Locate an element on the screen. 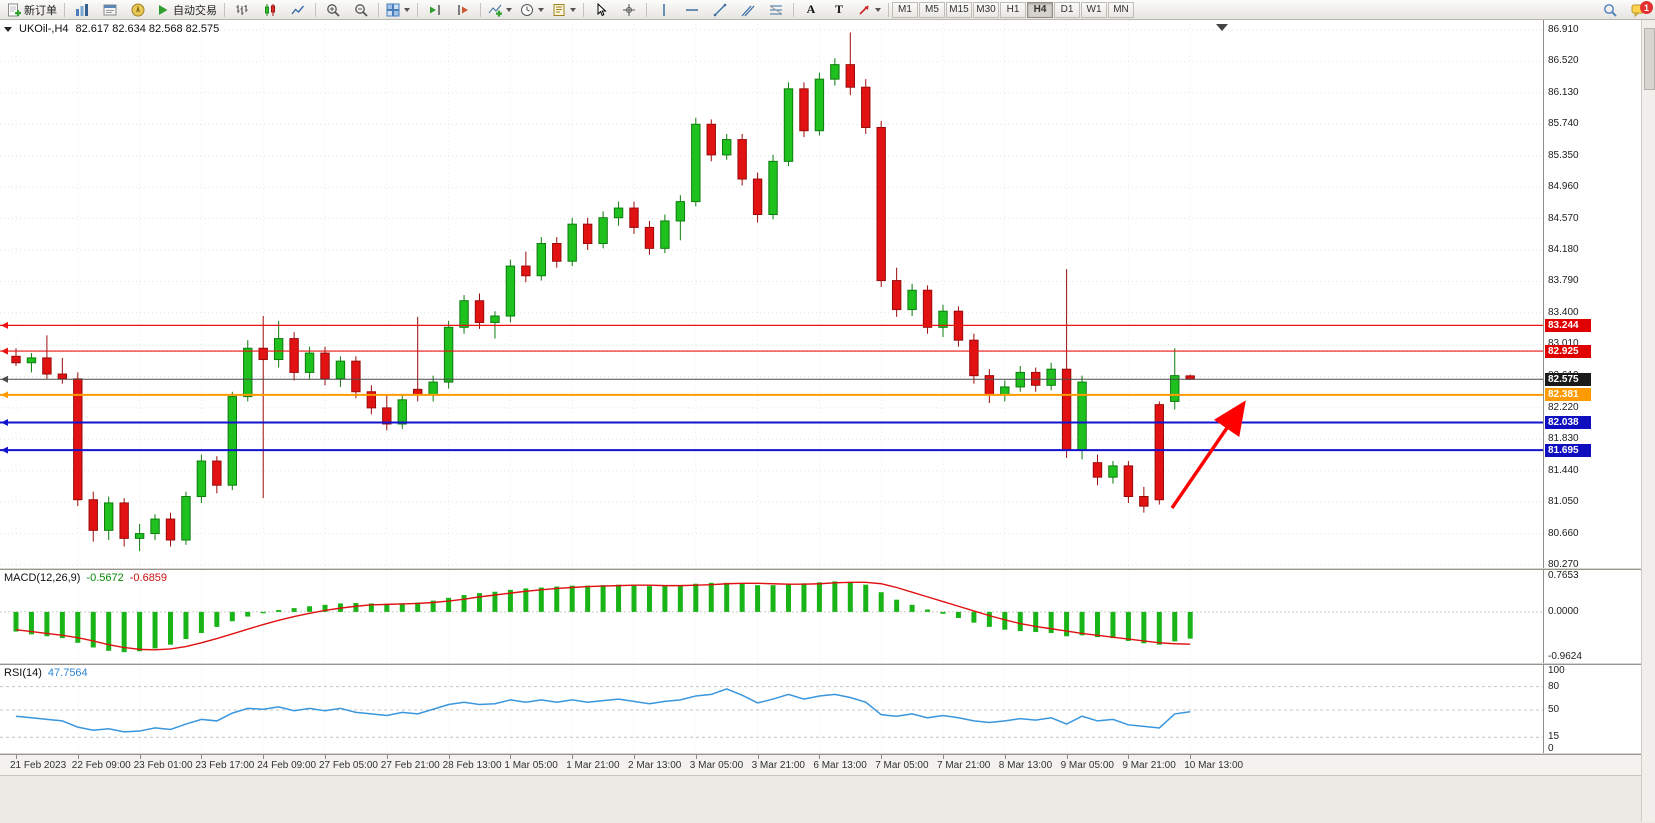 Image resolution: width=1655 pixels, height=823 pixels. rsi-panel: RSI(14) 47.7564 is located at coordinates (771, 709).